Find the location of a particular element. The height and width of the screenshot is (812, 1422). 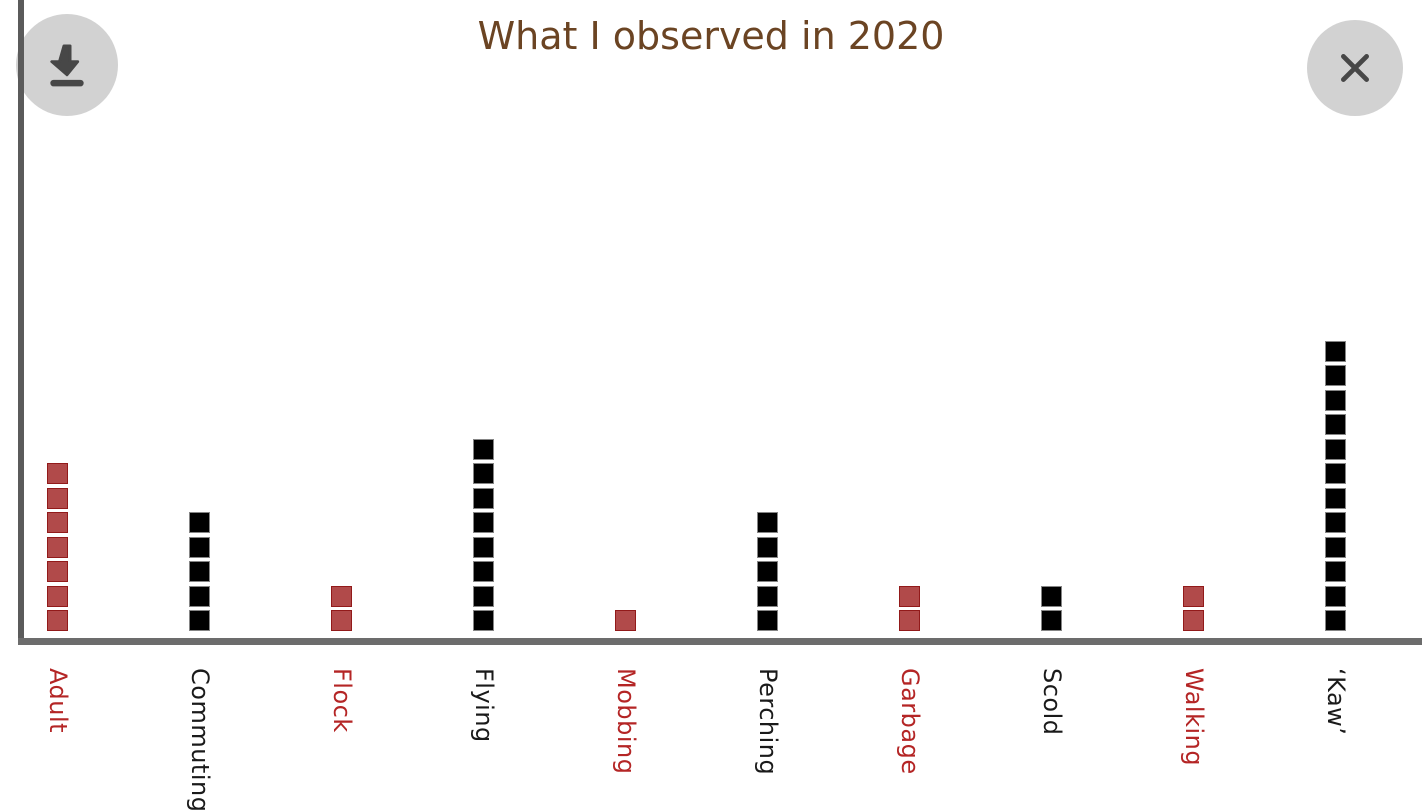

close-icon is located at coordinates (1355, 68).